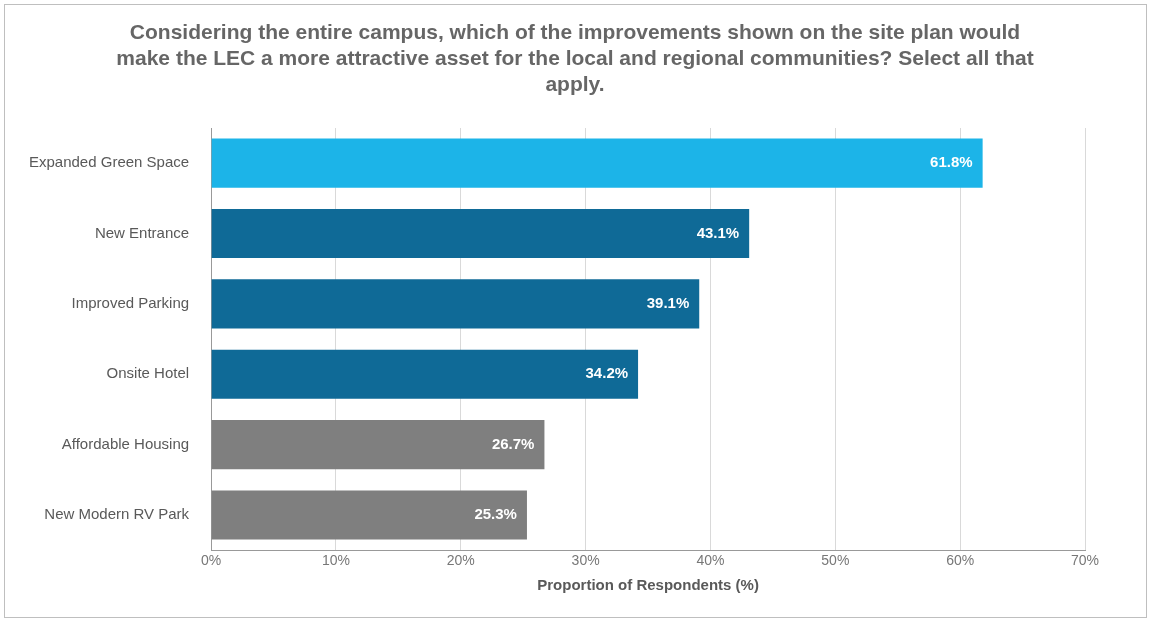  Describe the element at coordinates (130, 303) in the screenshot. I see `y-tick-label: Improved Parking` at that location.